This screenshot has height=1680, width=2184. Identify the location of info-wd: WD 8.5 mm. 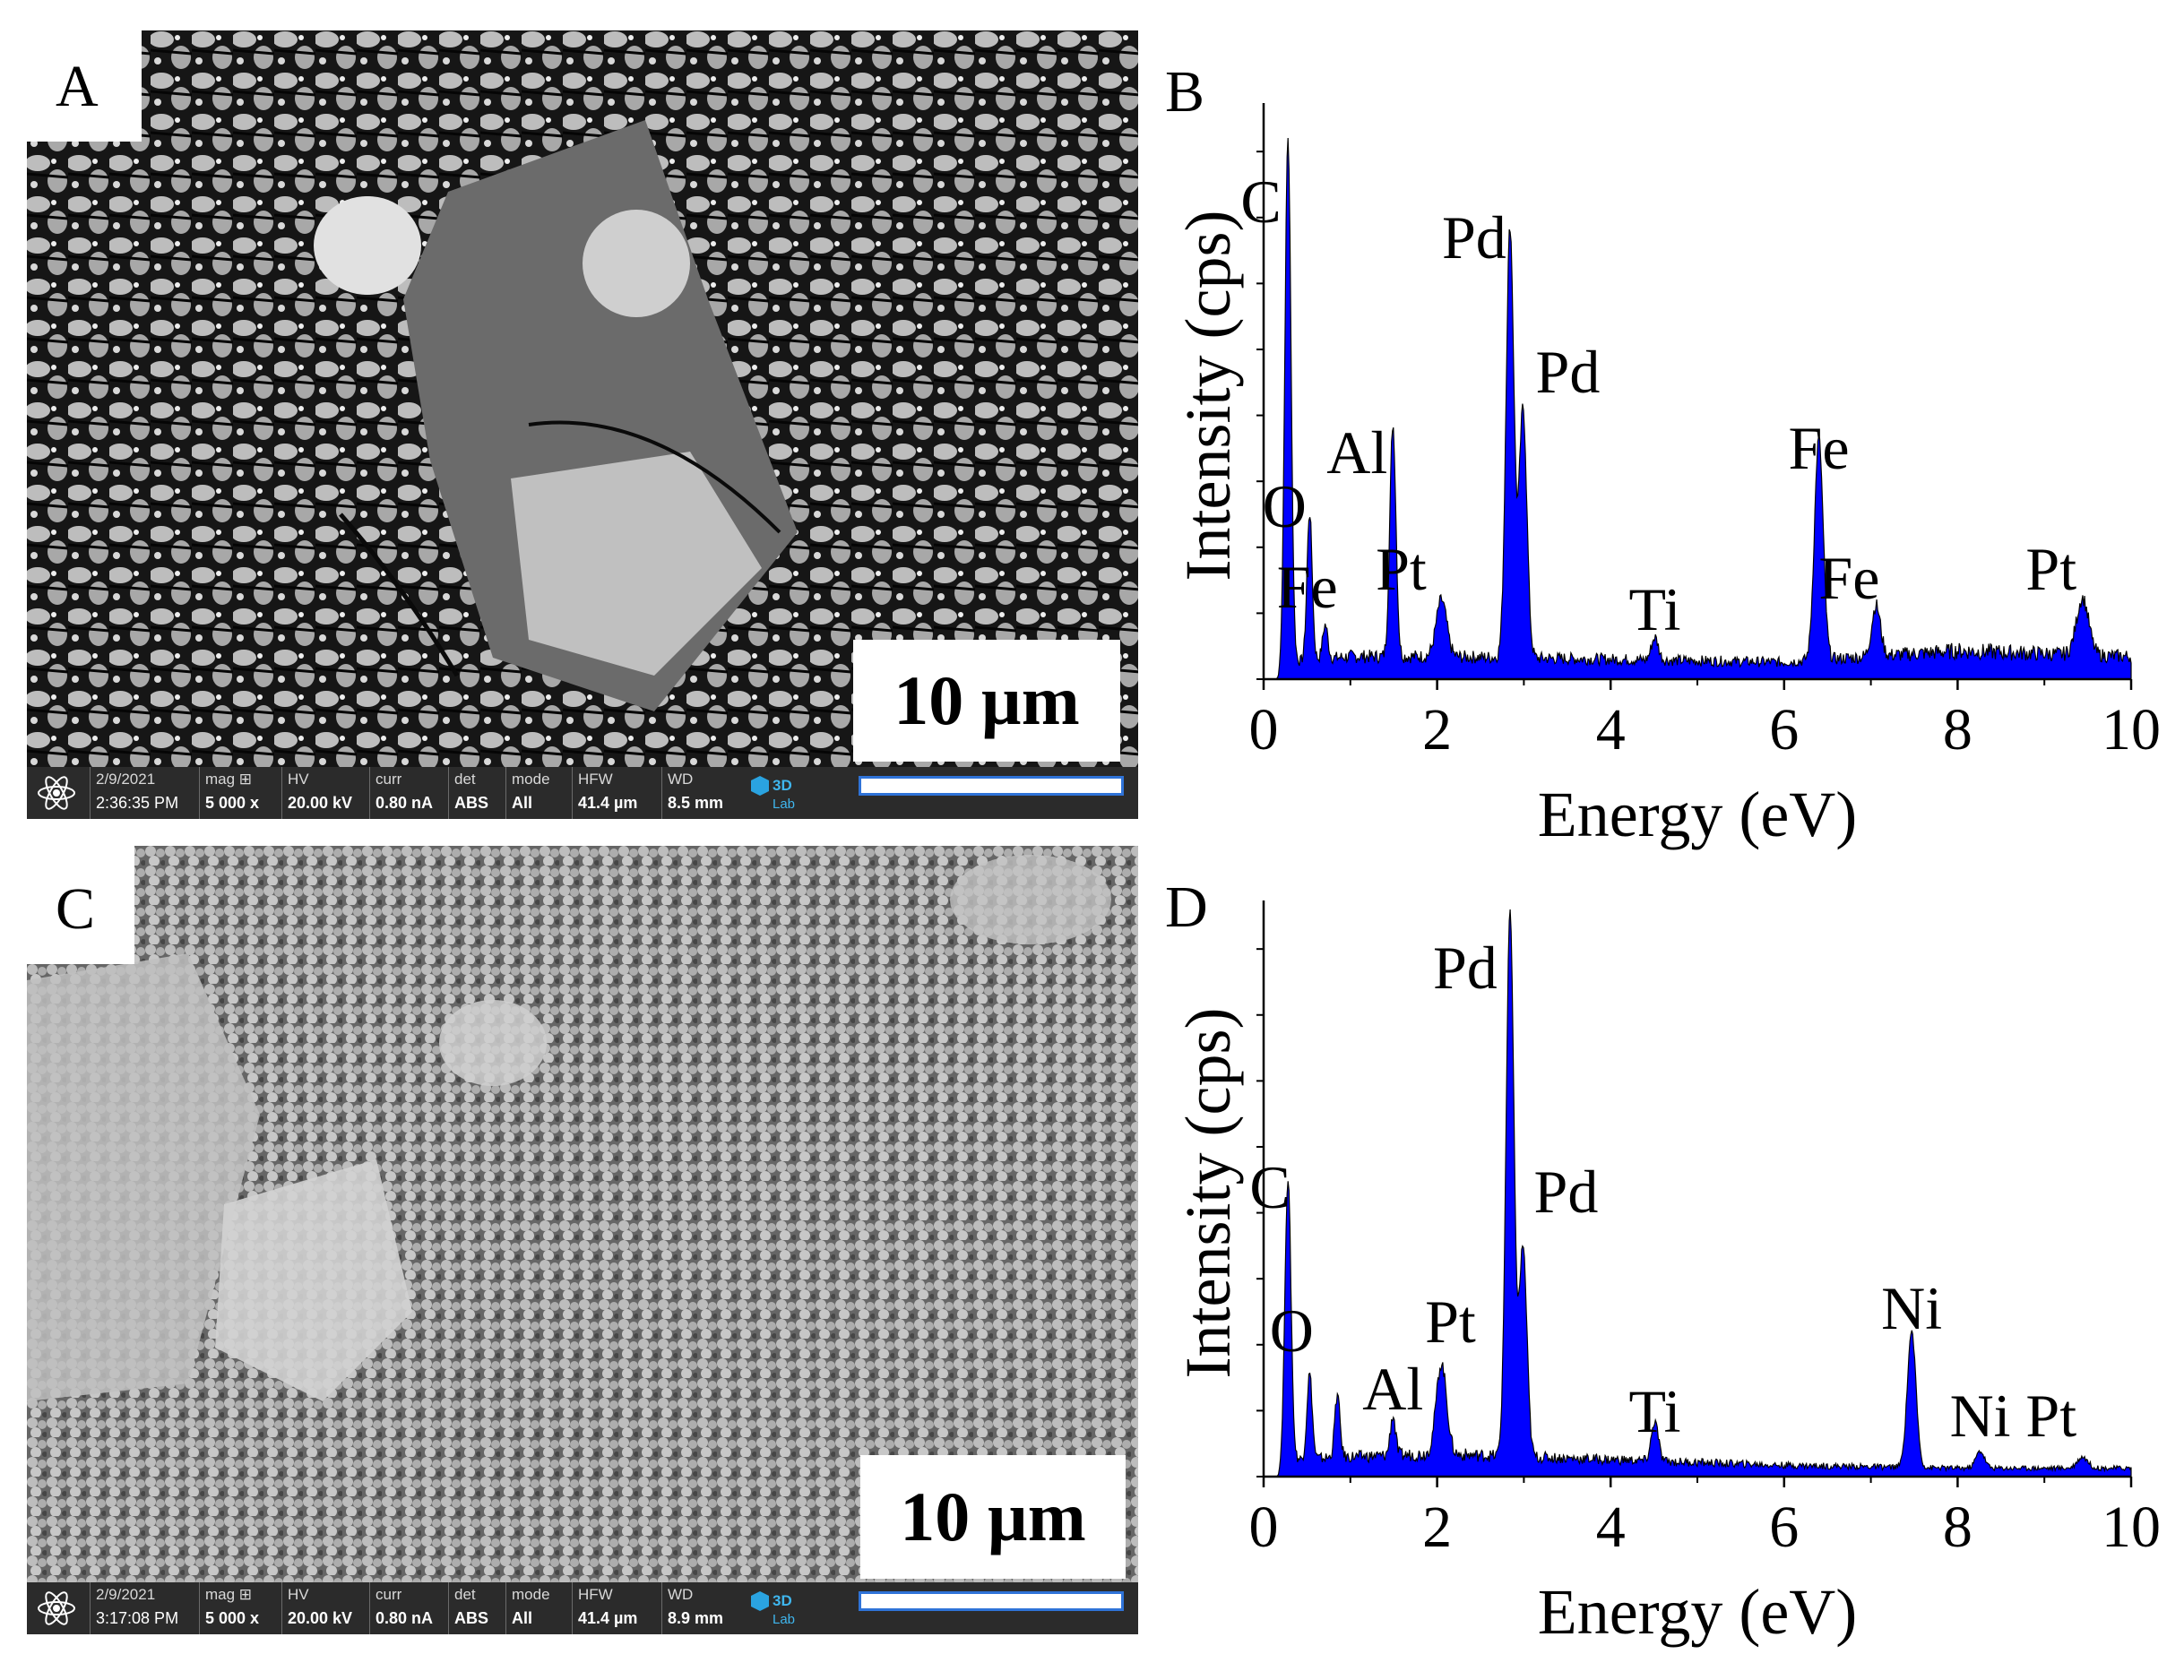
(703, 793).